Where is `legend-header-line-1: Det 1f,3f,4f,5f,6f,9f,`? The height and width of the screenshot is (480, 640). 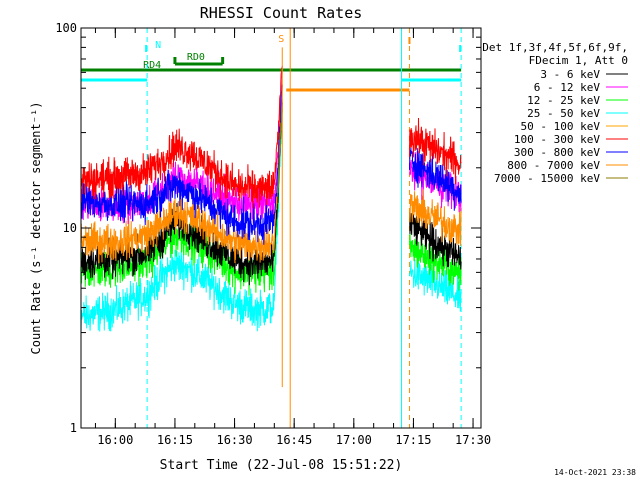 legend-header-line-1: Det 1f,3f,4f,5f,6f,9f, is located at coordinates (555, 47).